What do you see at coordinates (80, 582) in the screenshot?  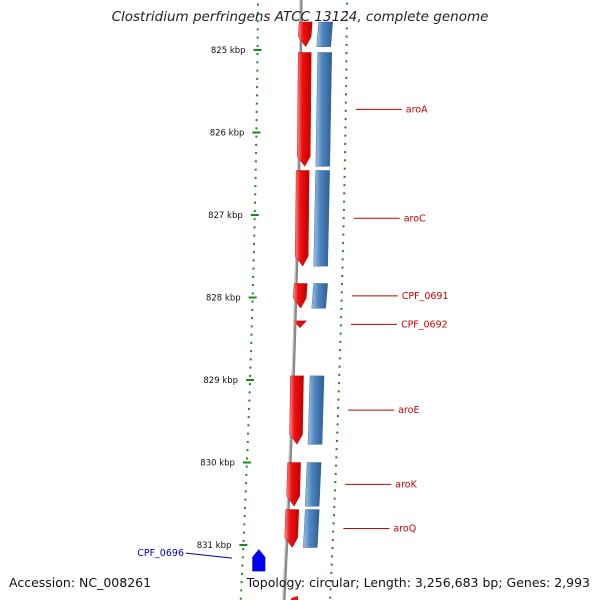 I see `accession-text: Accession: NC_008261` at bounding box center [80, 582].